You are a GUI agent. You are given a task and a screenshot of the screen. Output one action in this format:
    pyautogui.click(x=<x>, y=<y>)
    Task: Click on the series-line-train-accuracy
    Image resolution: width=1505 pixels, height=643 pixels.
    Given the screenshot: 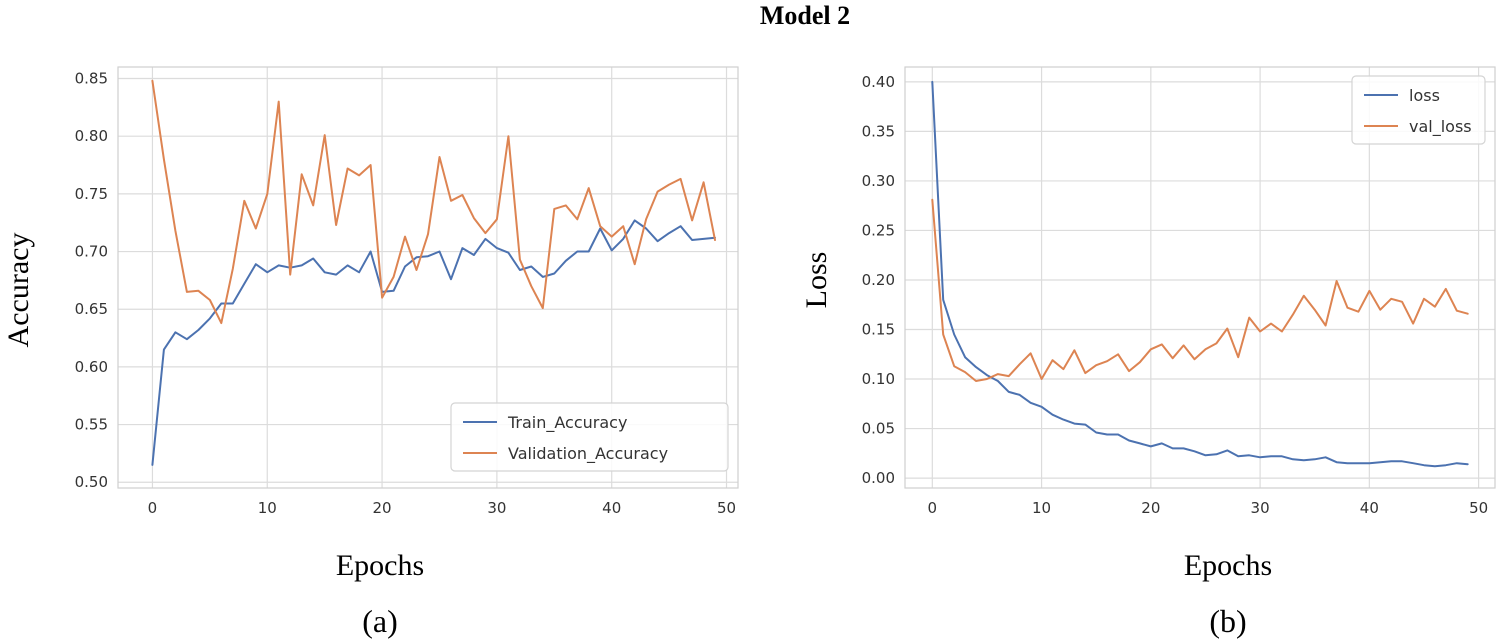 What is the action you would take?
    pyautogui.click(x=433, y=342)
    